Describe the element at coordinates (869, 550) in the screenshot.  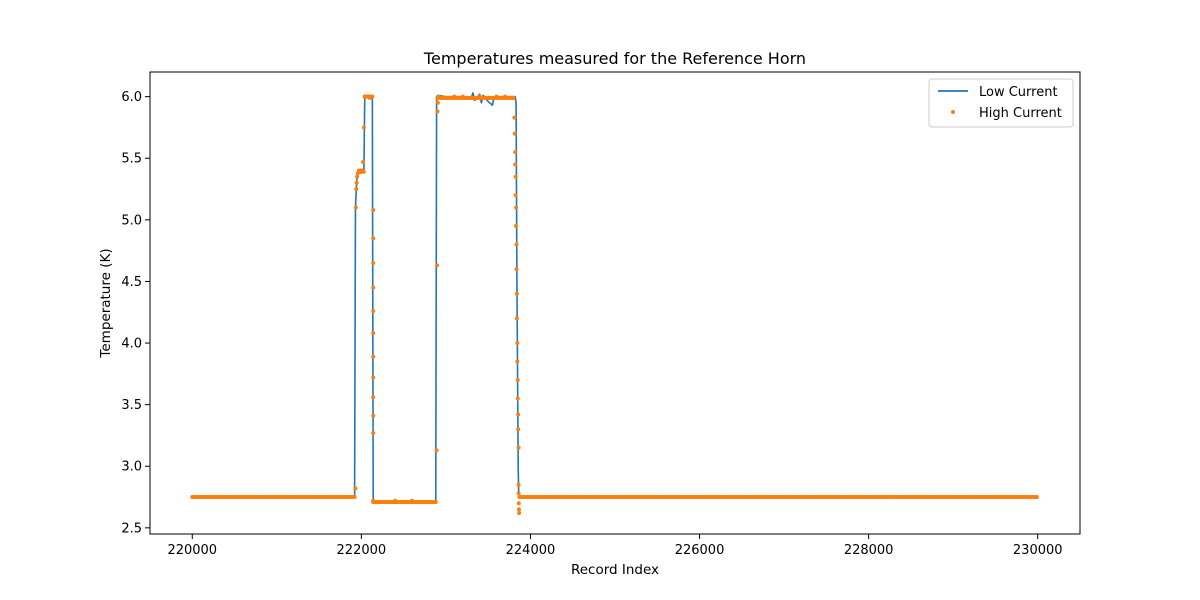
I see `x-tick-label: 228000` at that location.